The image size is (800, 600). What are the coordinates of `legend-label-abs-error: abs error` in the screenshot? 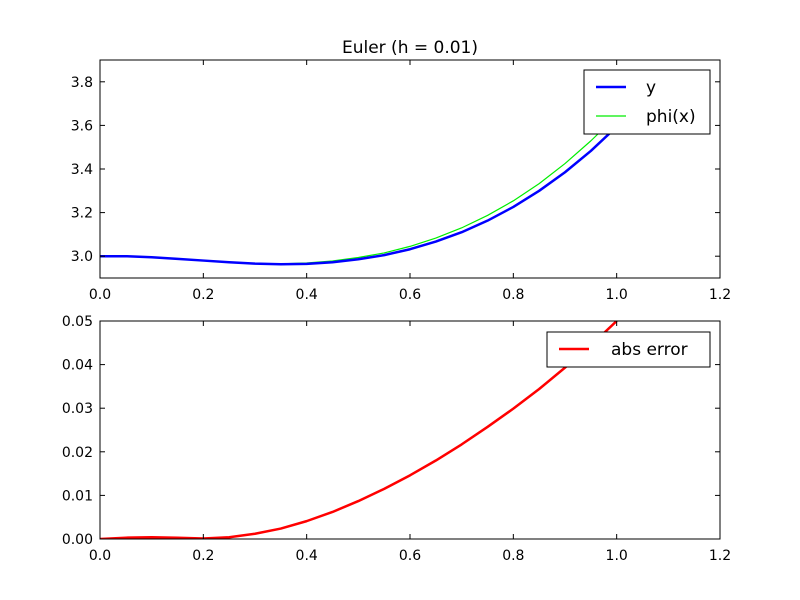 It's located at (649, 350).